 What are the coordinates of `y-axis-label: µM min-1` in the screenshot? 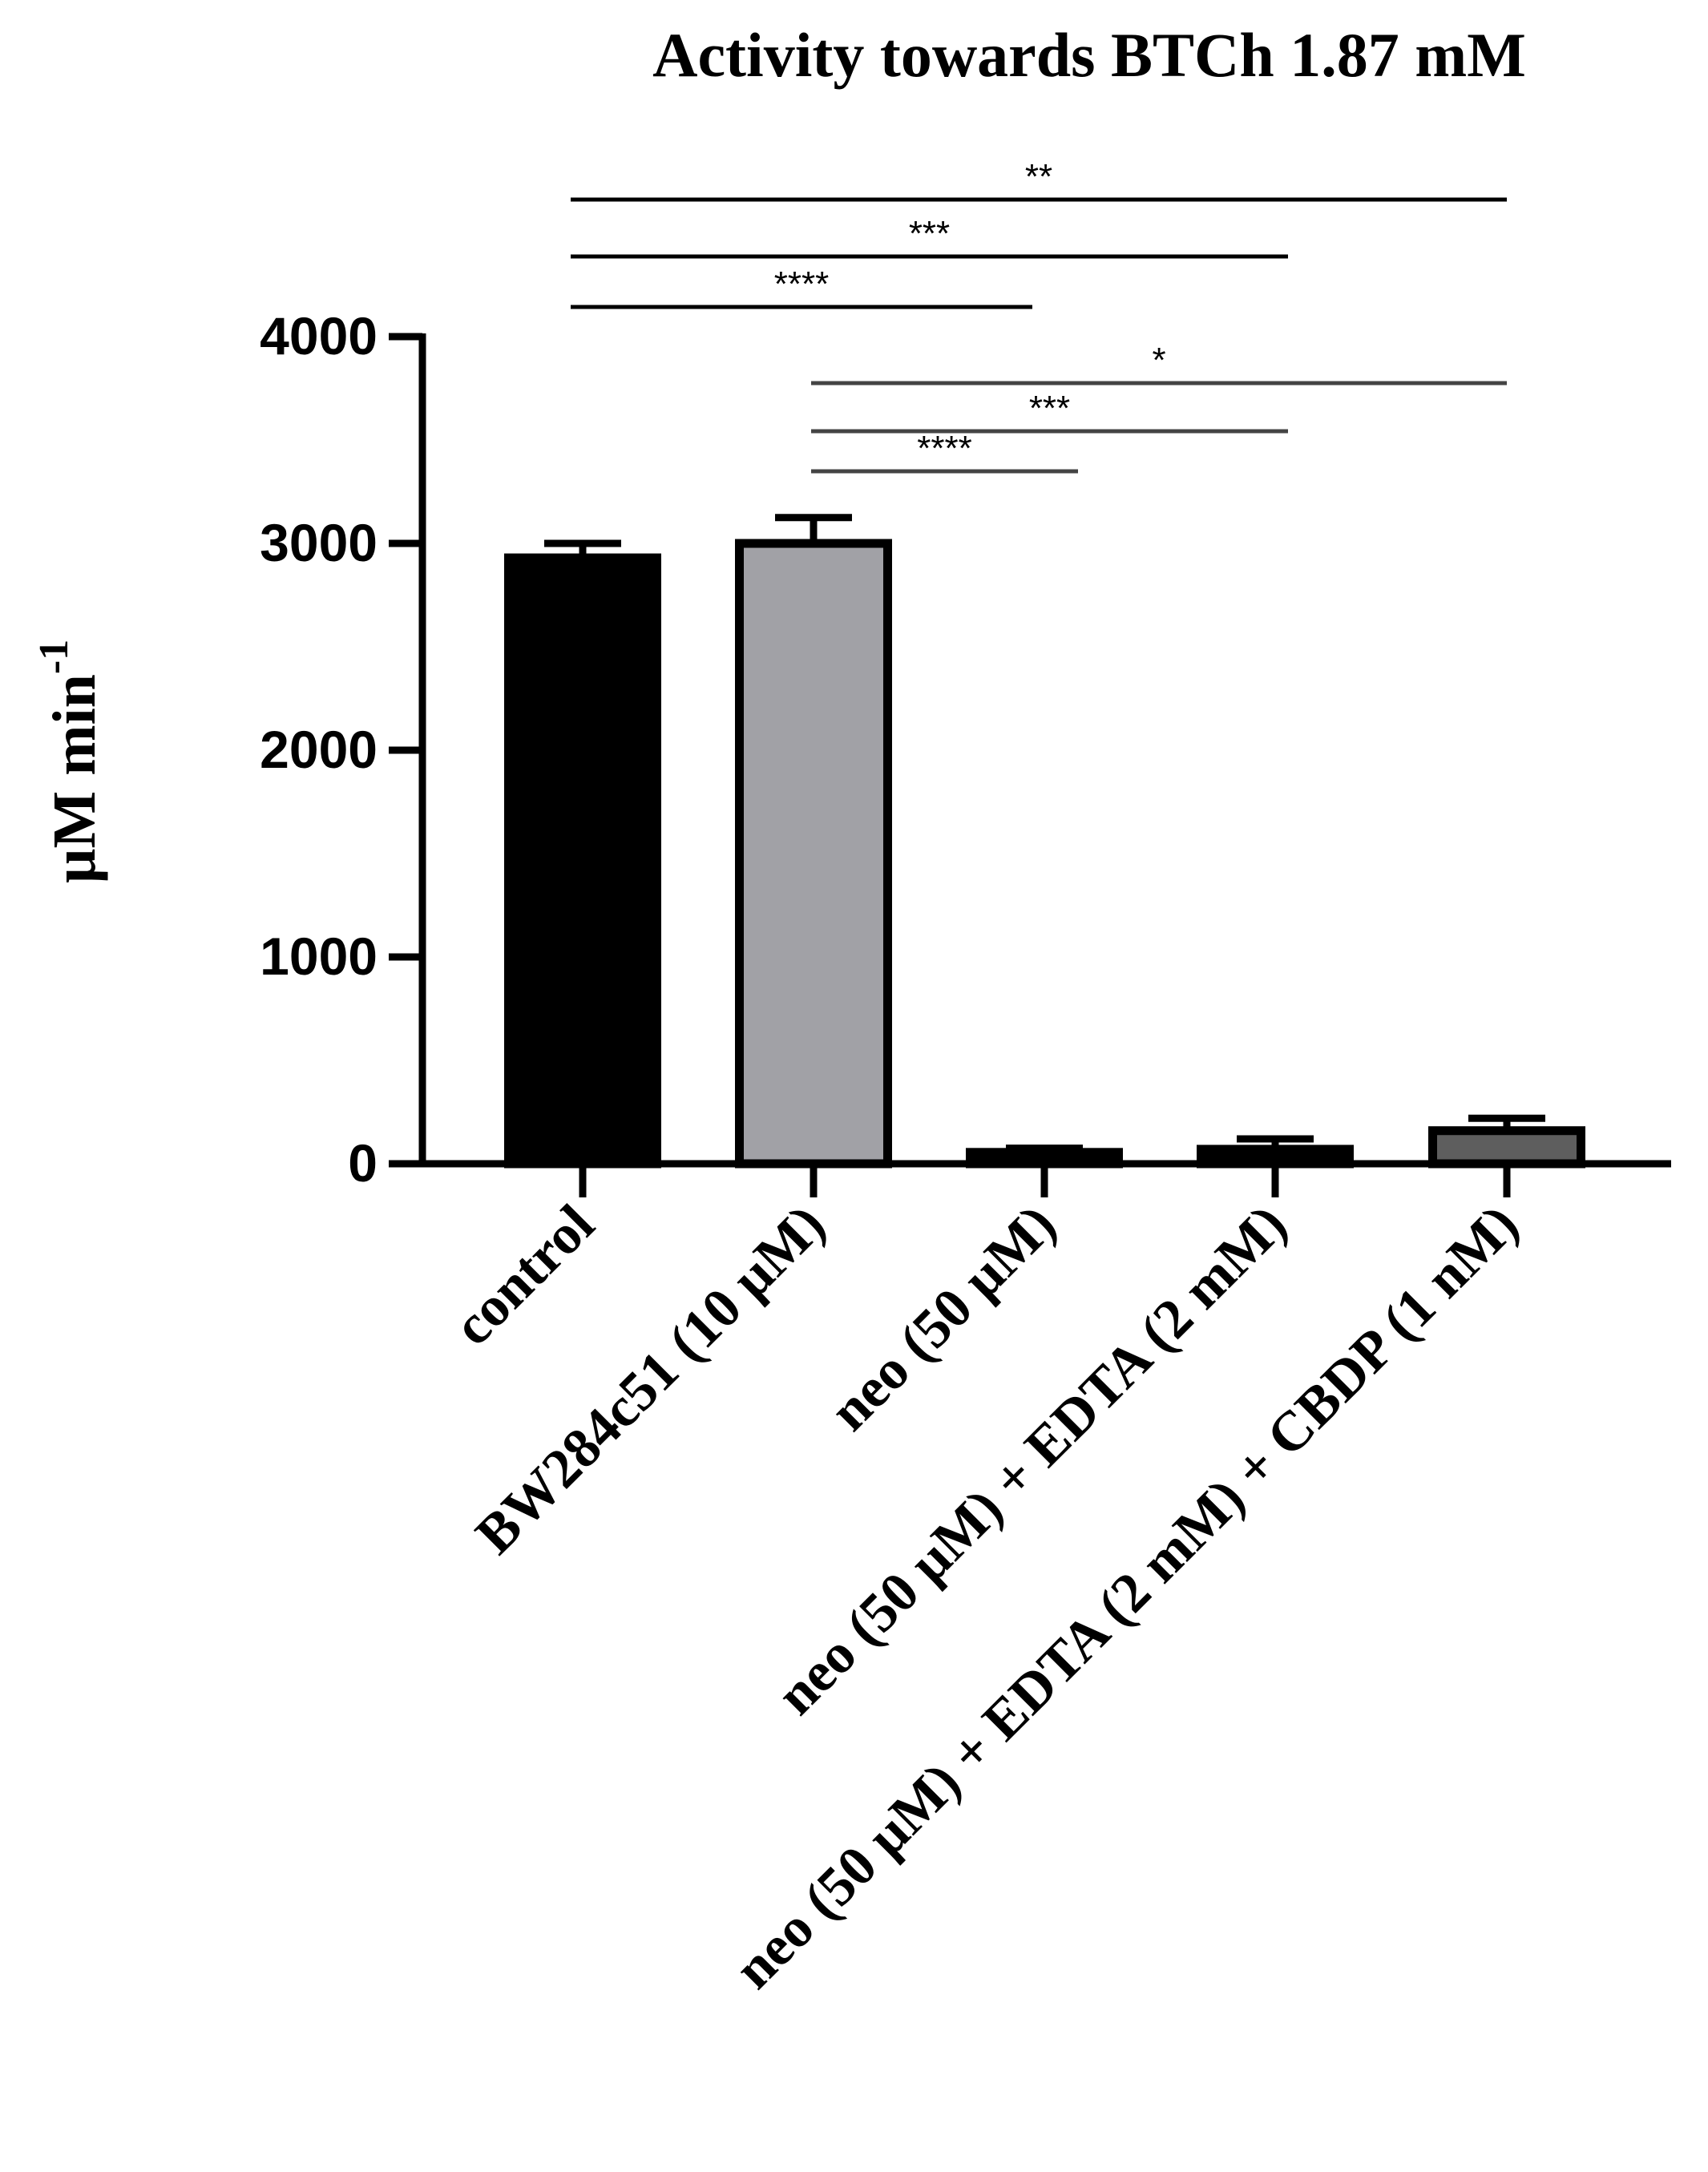 It's located at (69, 762).